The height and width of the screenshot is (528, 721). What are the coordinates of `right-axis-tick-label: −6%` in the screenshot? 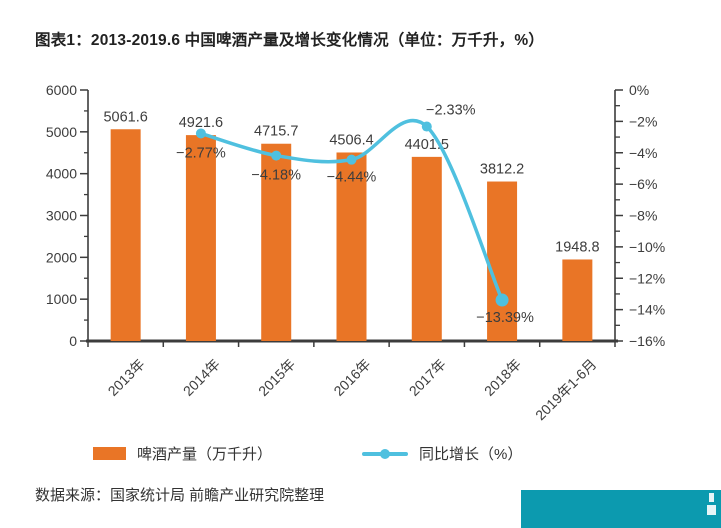 It's located at (643, 184).